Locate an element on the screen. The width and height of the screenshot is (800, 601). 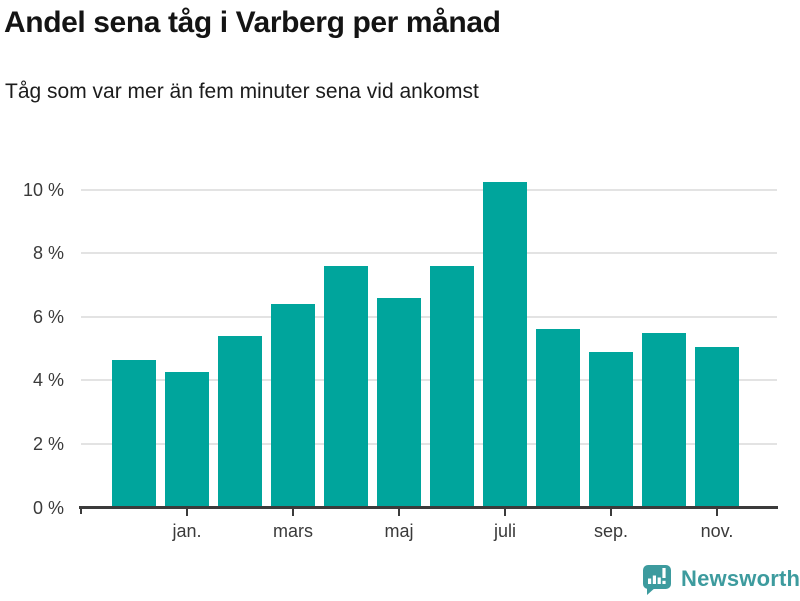
x-axis-label: sep. is located at coordinates (611, 530).